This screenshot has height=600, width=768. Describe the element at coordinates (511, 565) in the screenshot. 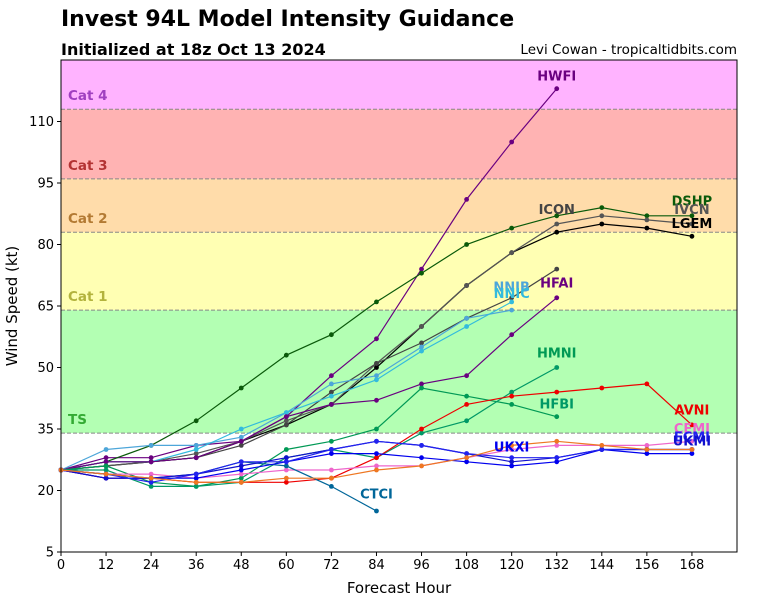

I see `x-tick-label: 120` at that location.